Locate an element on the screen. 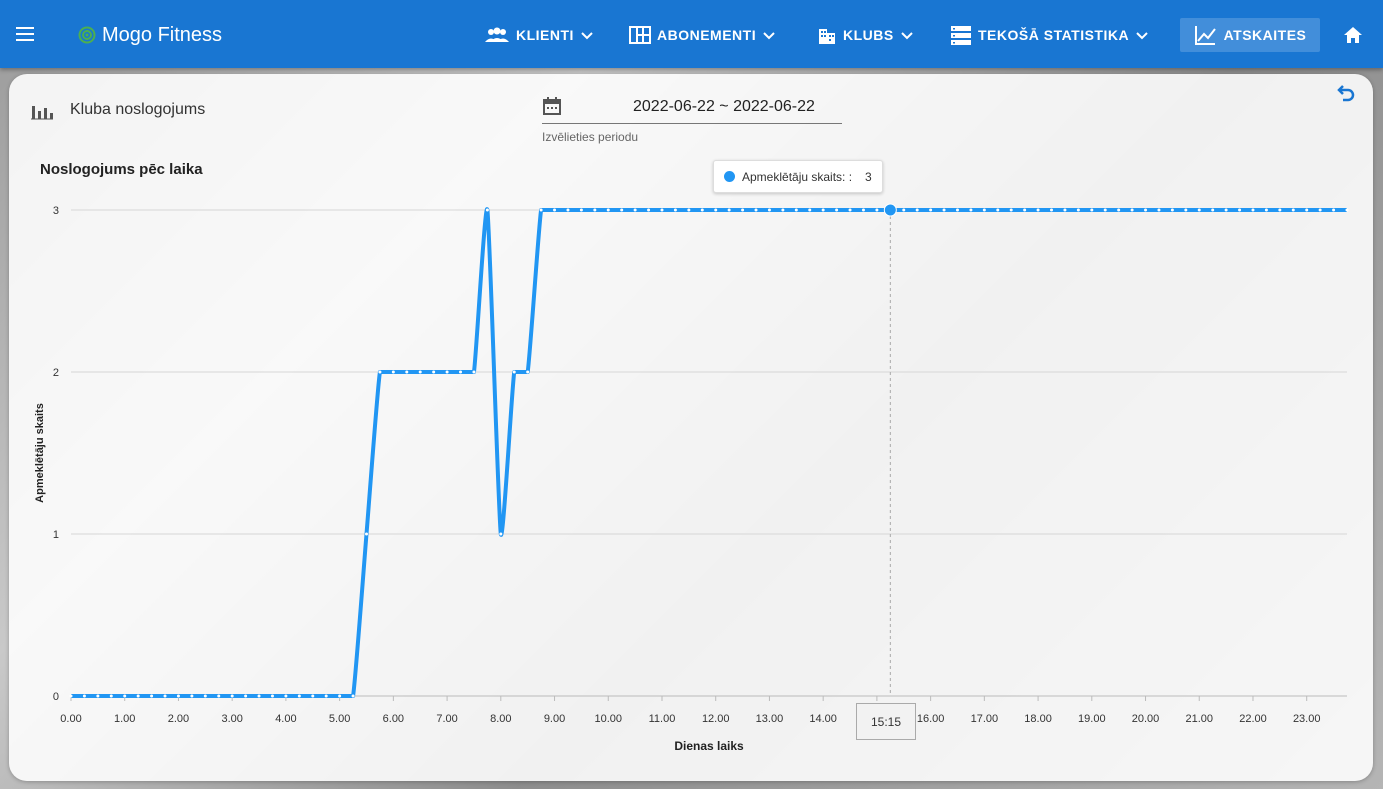 This screenshot has height=789, width=1383. nav-label: KLUBS is located at coordinates (868, 35).